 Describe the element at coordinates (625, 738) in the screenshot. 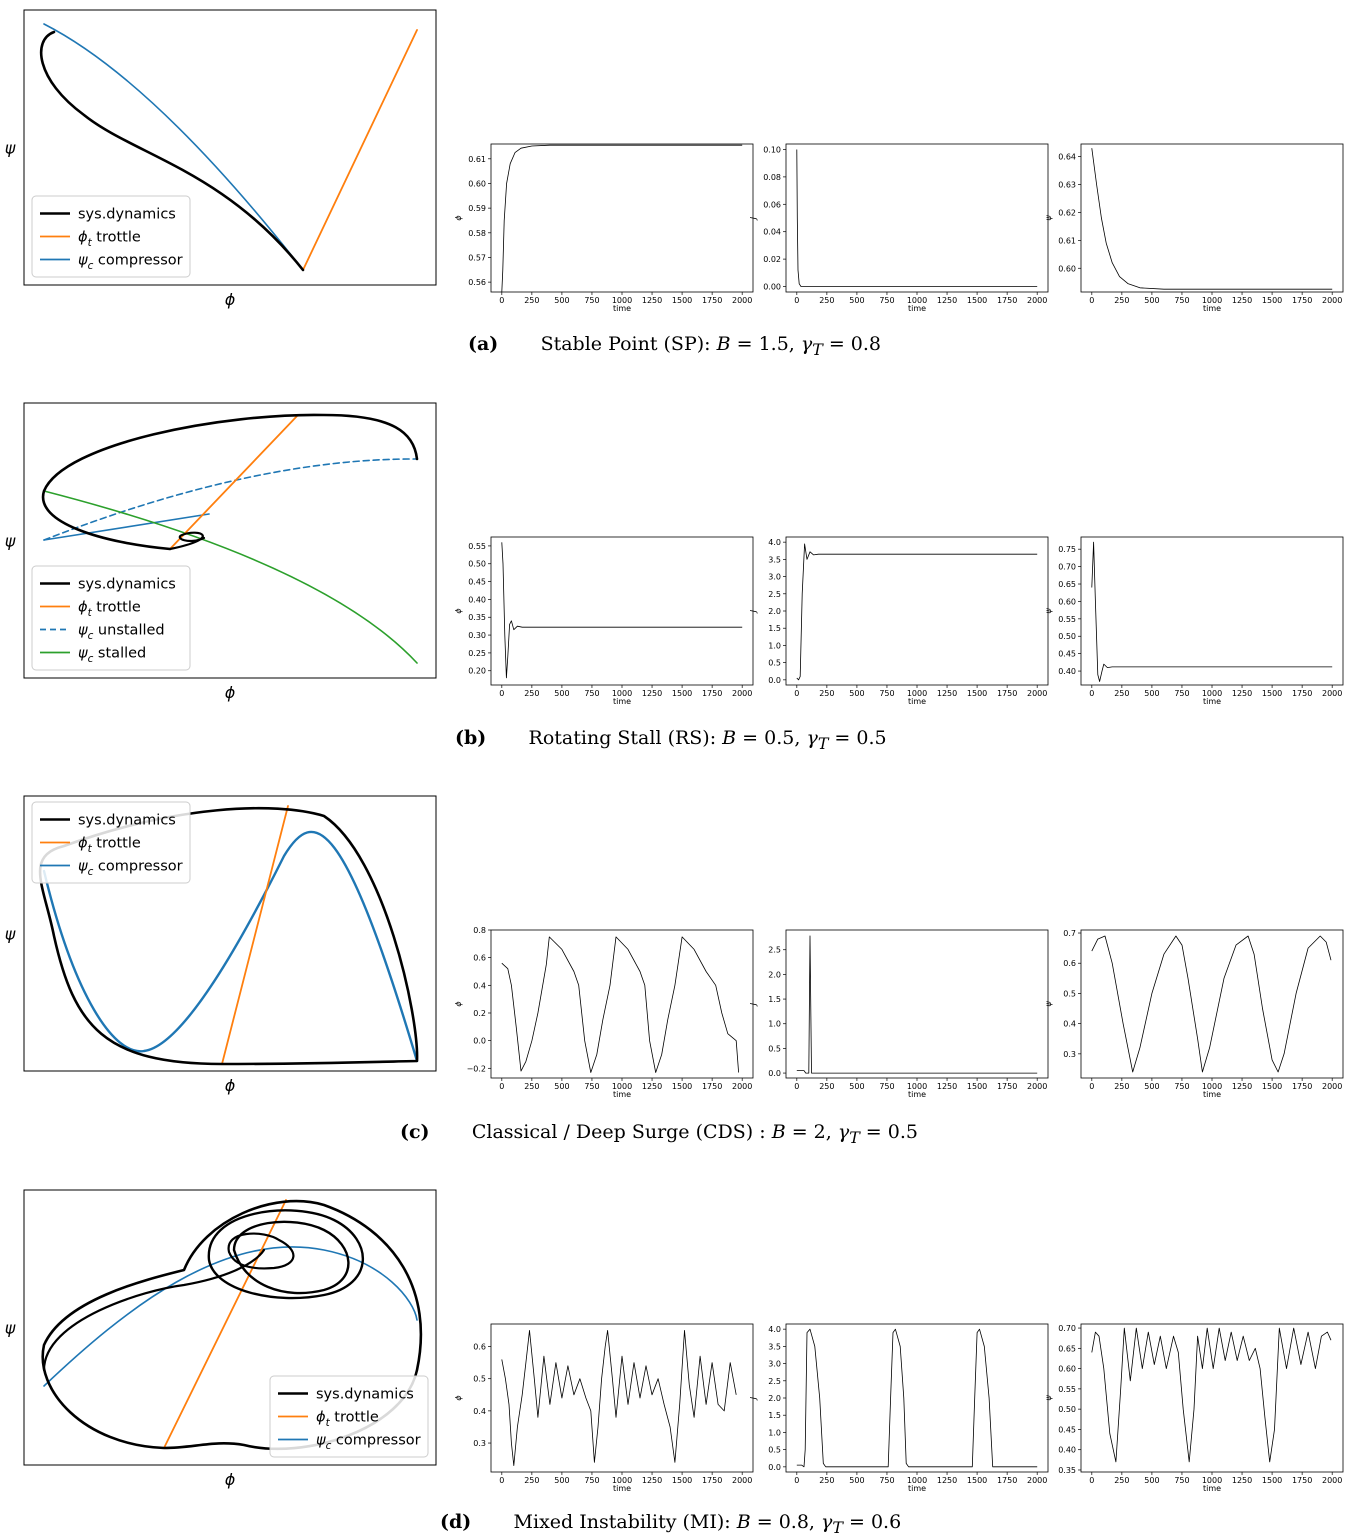

I see `caption-text: Rotating Stall (RS):` at that location.